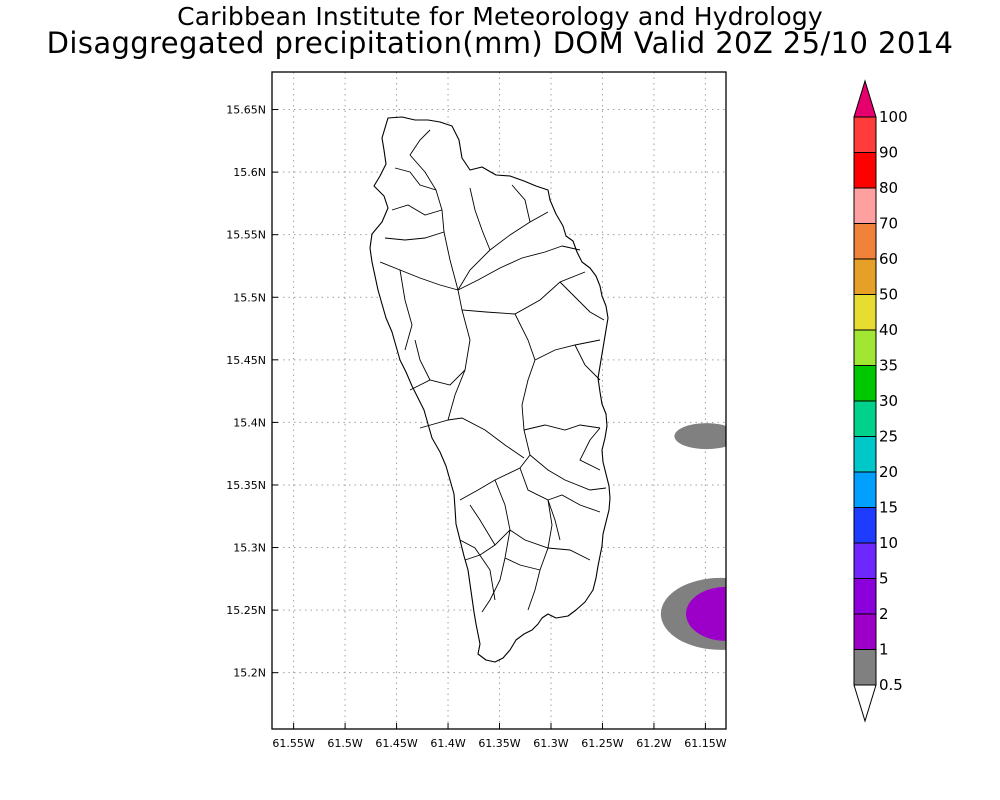 This screenshot has width=1000, height=800. What do you see at coordinates (865, 98) in the screenshot?
I see `colorbar-top-arrow` at bounding box center [865, 98].